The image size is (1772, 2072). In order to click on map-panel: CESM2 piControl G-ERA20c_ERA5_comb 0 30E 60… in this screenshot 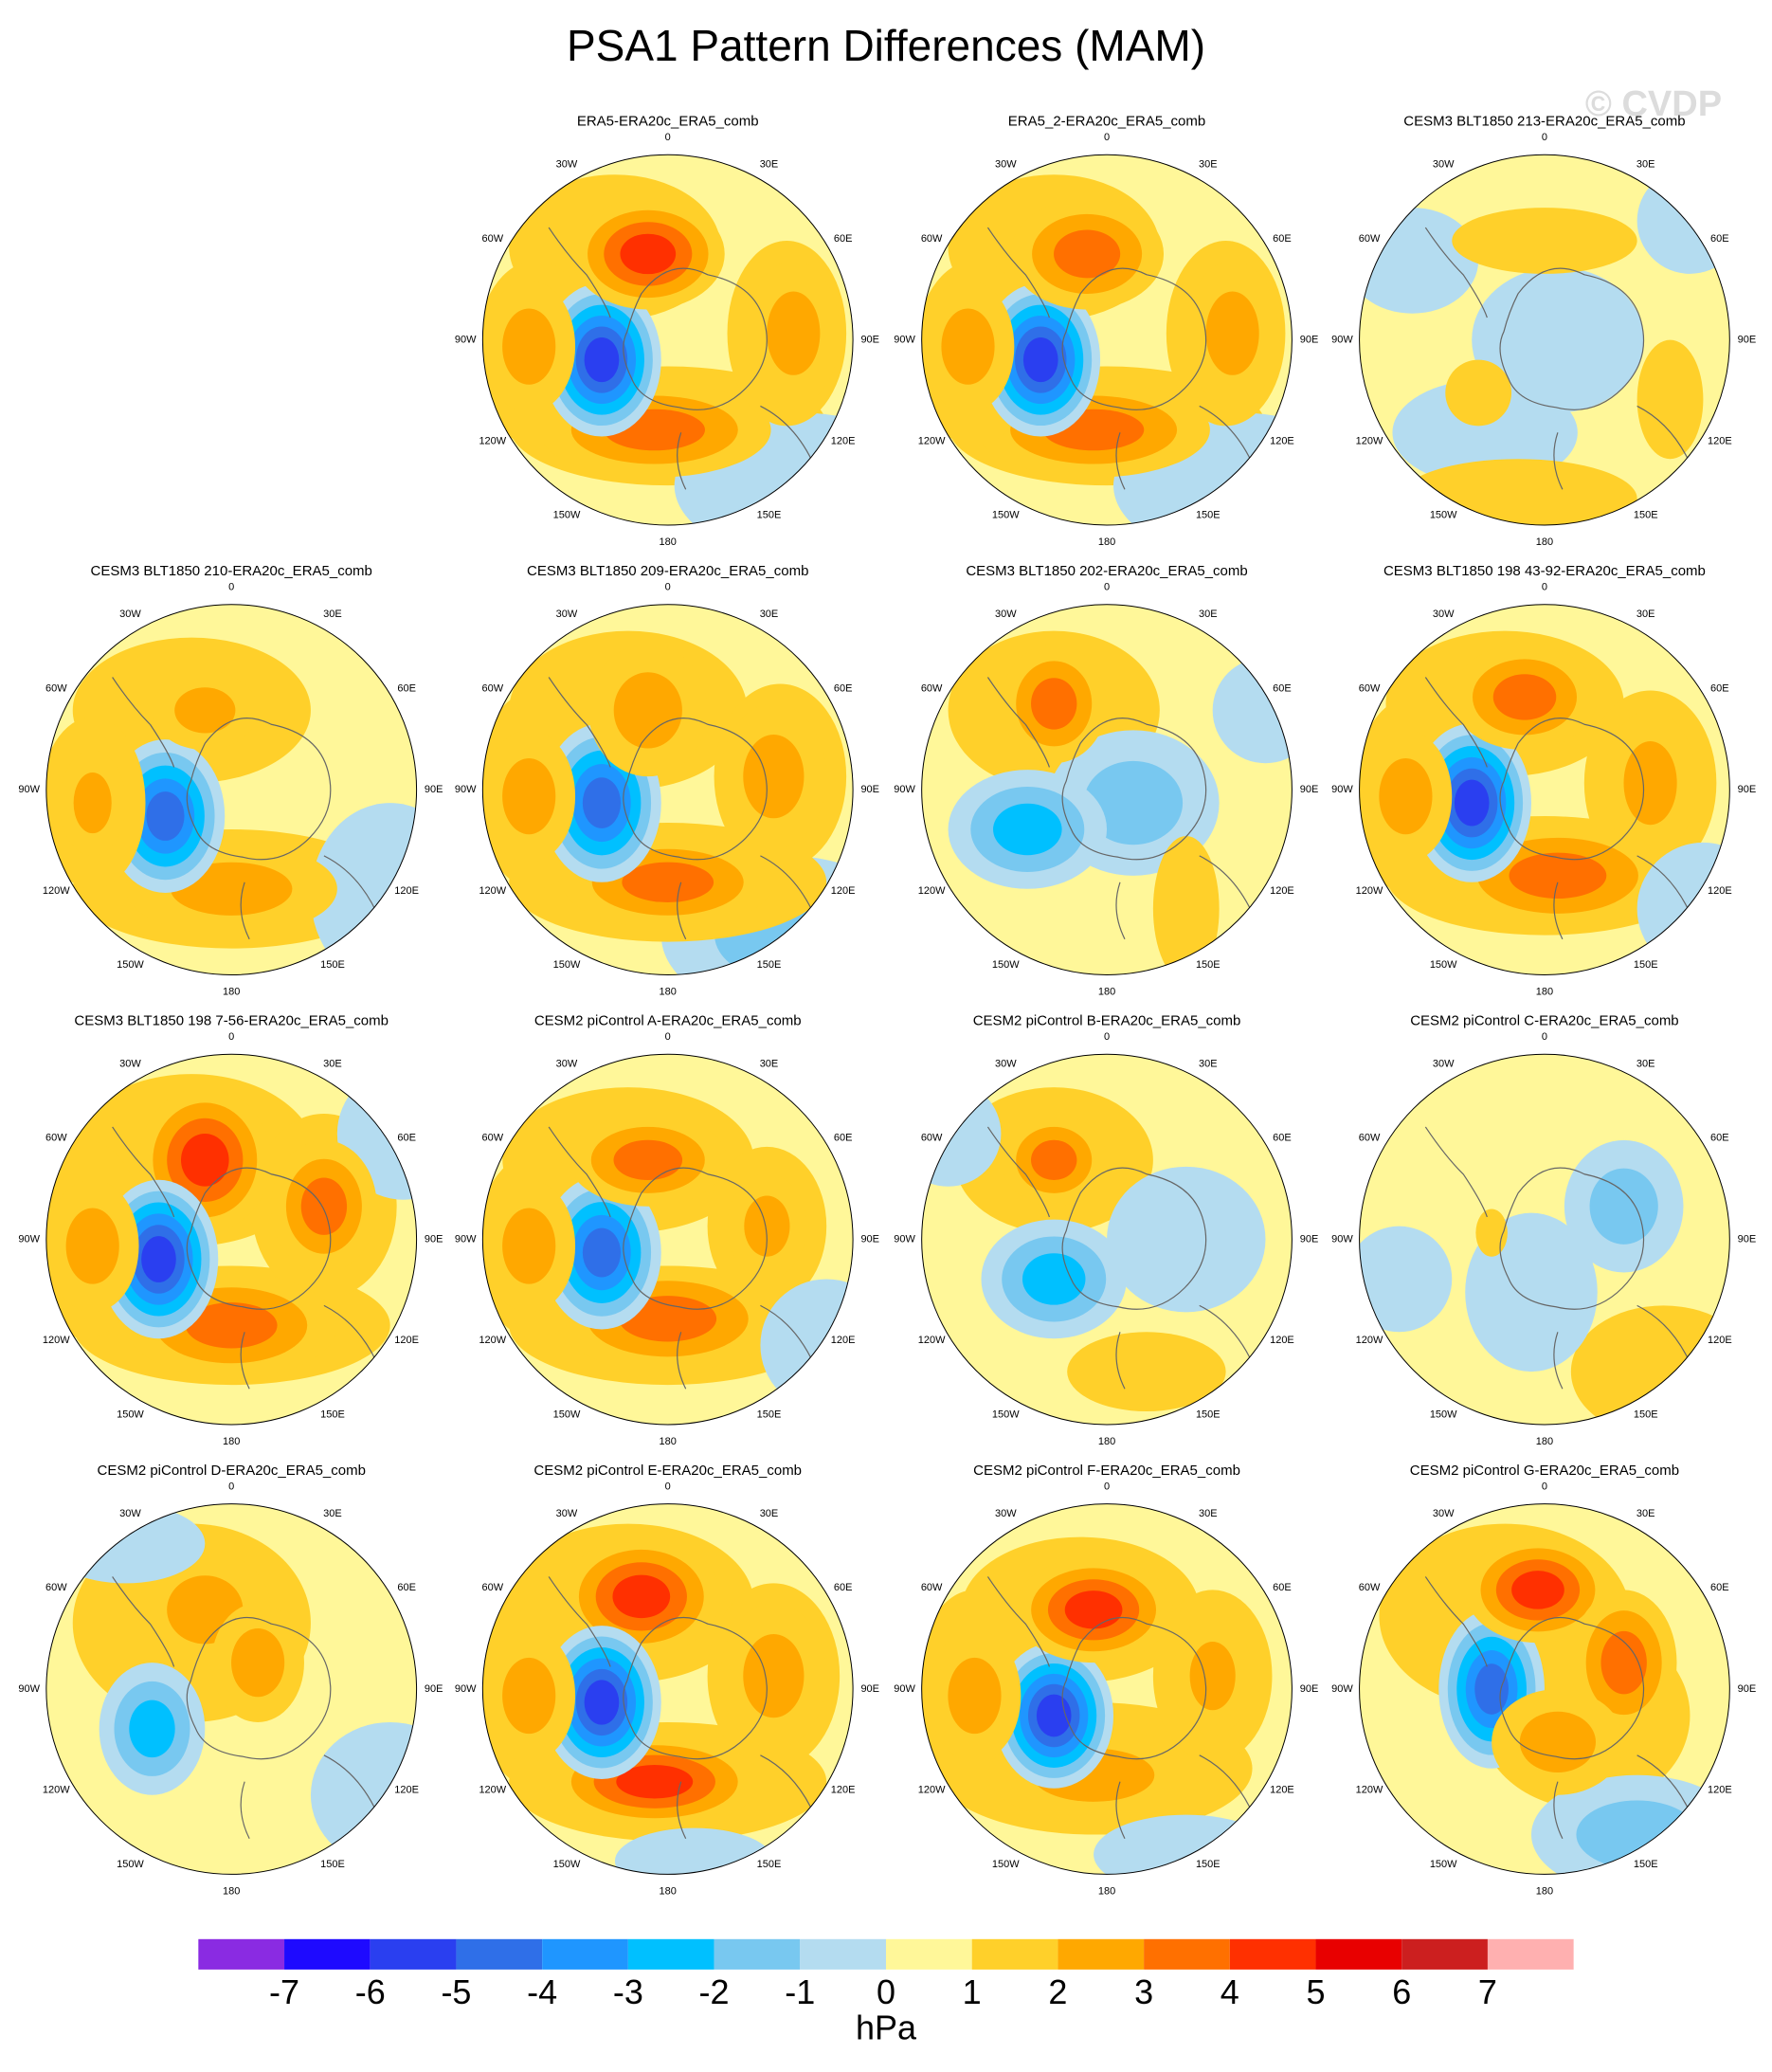, I will do `click(1543, 1680)`.